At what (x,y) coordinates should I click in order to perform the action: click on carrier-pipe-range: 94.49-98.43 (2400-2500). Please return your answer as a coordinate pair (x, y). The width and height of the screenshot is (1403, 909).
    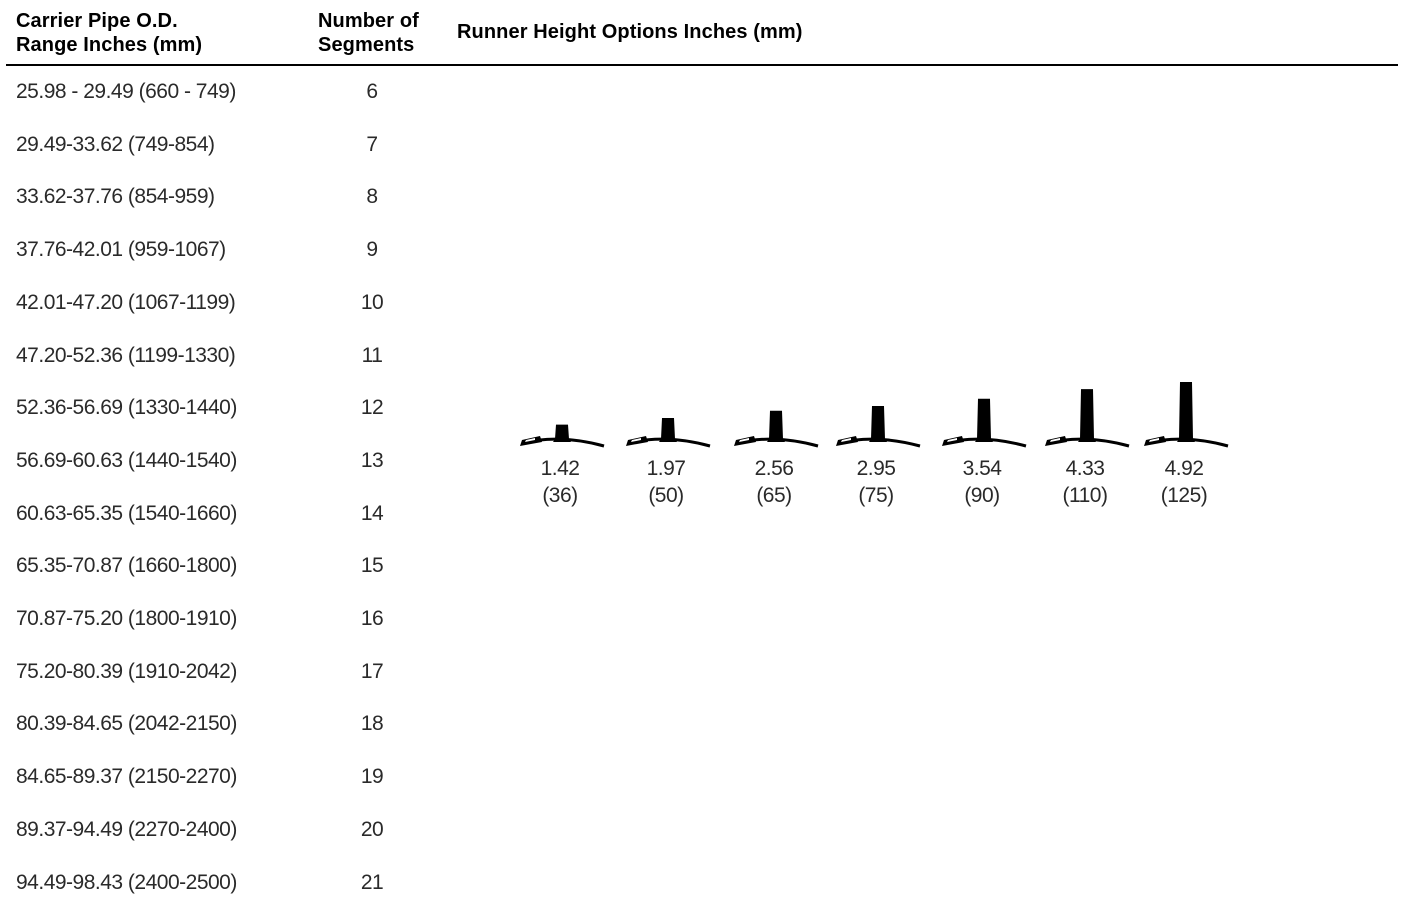
    Looking at the image, I should click on (126, 882).